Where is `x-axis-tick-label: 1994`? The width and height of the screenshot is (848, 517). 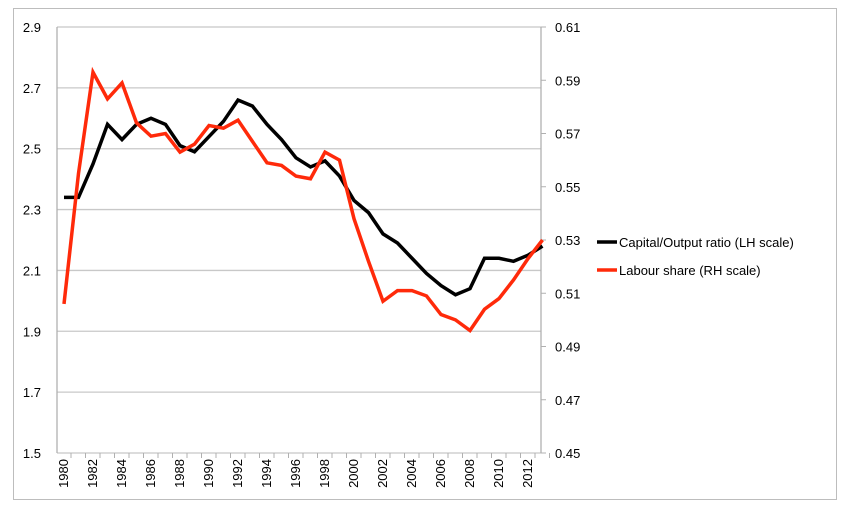
x-axis-tick-label: 1994 is located at coordinates (266, 473).